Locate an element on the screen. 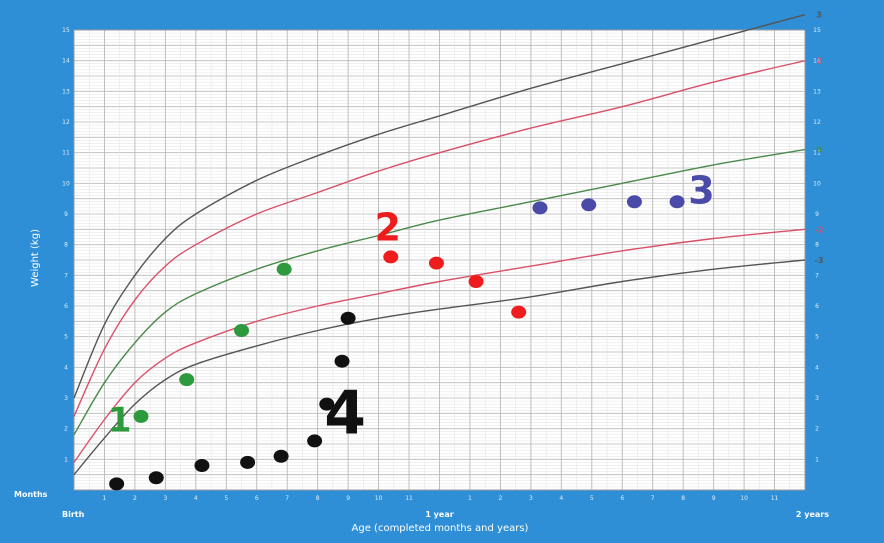 This screenshot has height=543, width=884. x-tick-label: Birth is located at coordinates (73, 514).